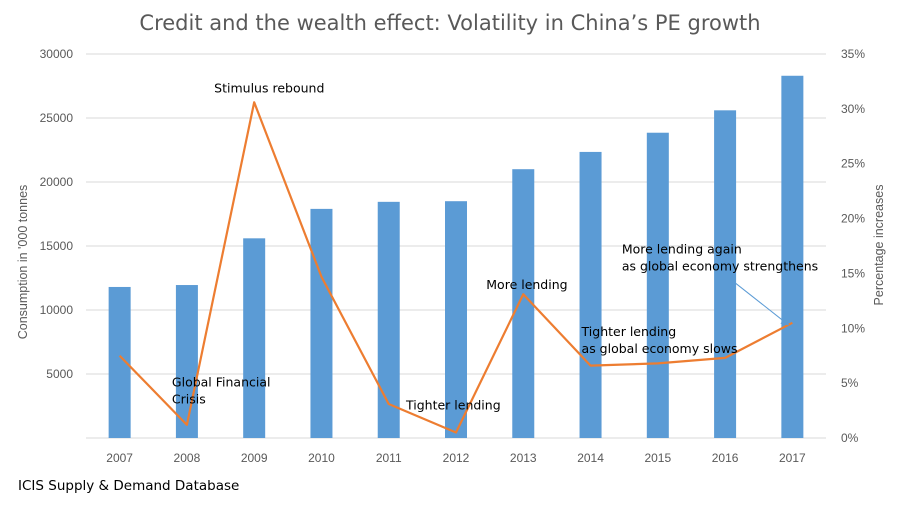 This screenshot has width=900, height=506. I want to click on annotation-line: More lending, so click(526, 284).